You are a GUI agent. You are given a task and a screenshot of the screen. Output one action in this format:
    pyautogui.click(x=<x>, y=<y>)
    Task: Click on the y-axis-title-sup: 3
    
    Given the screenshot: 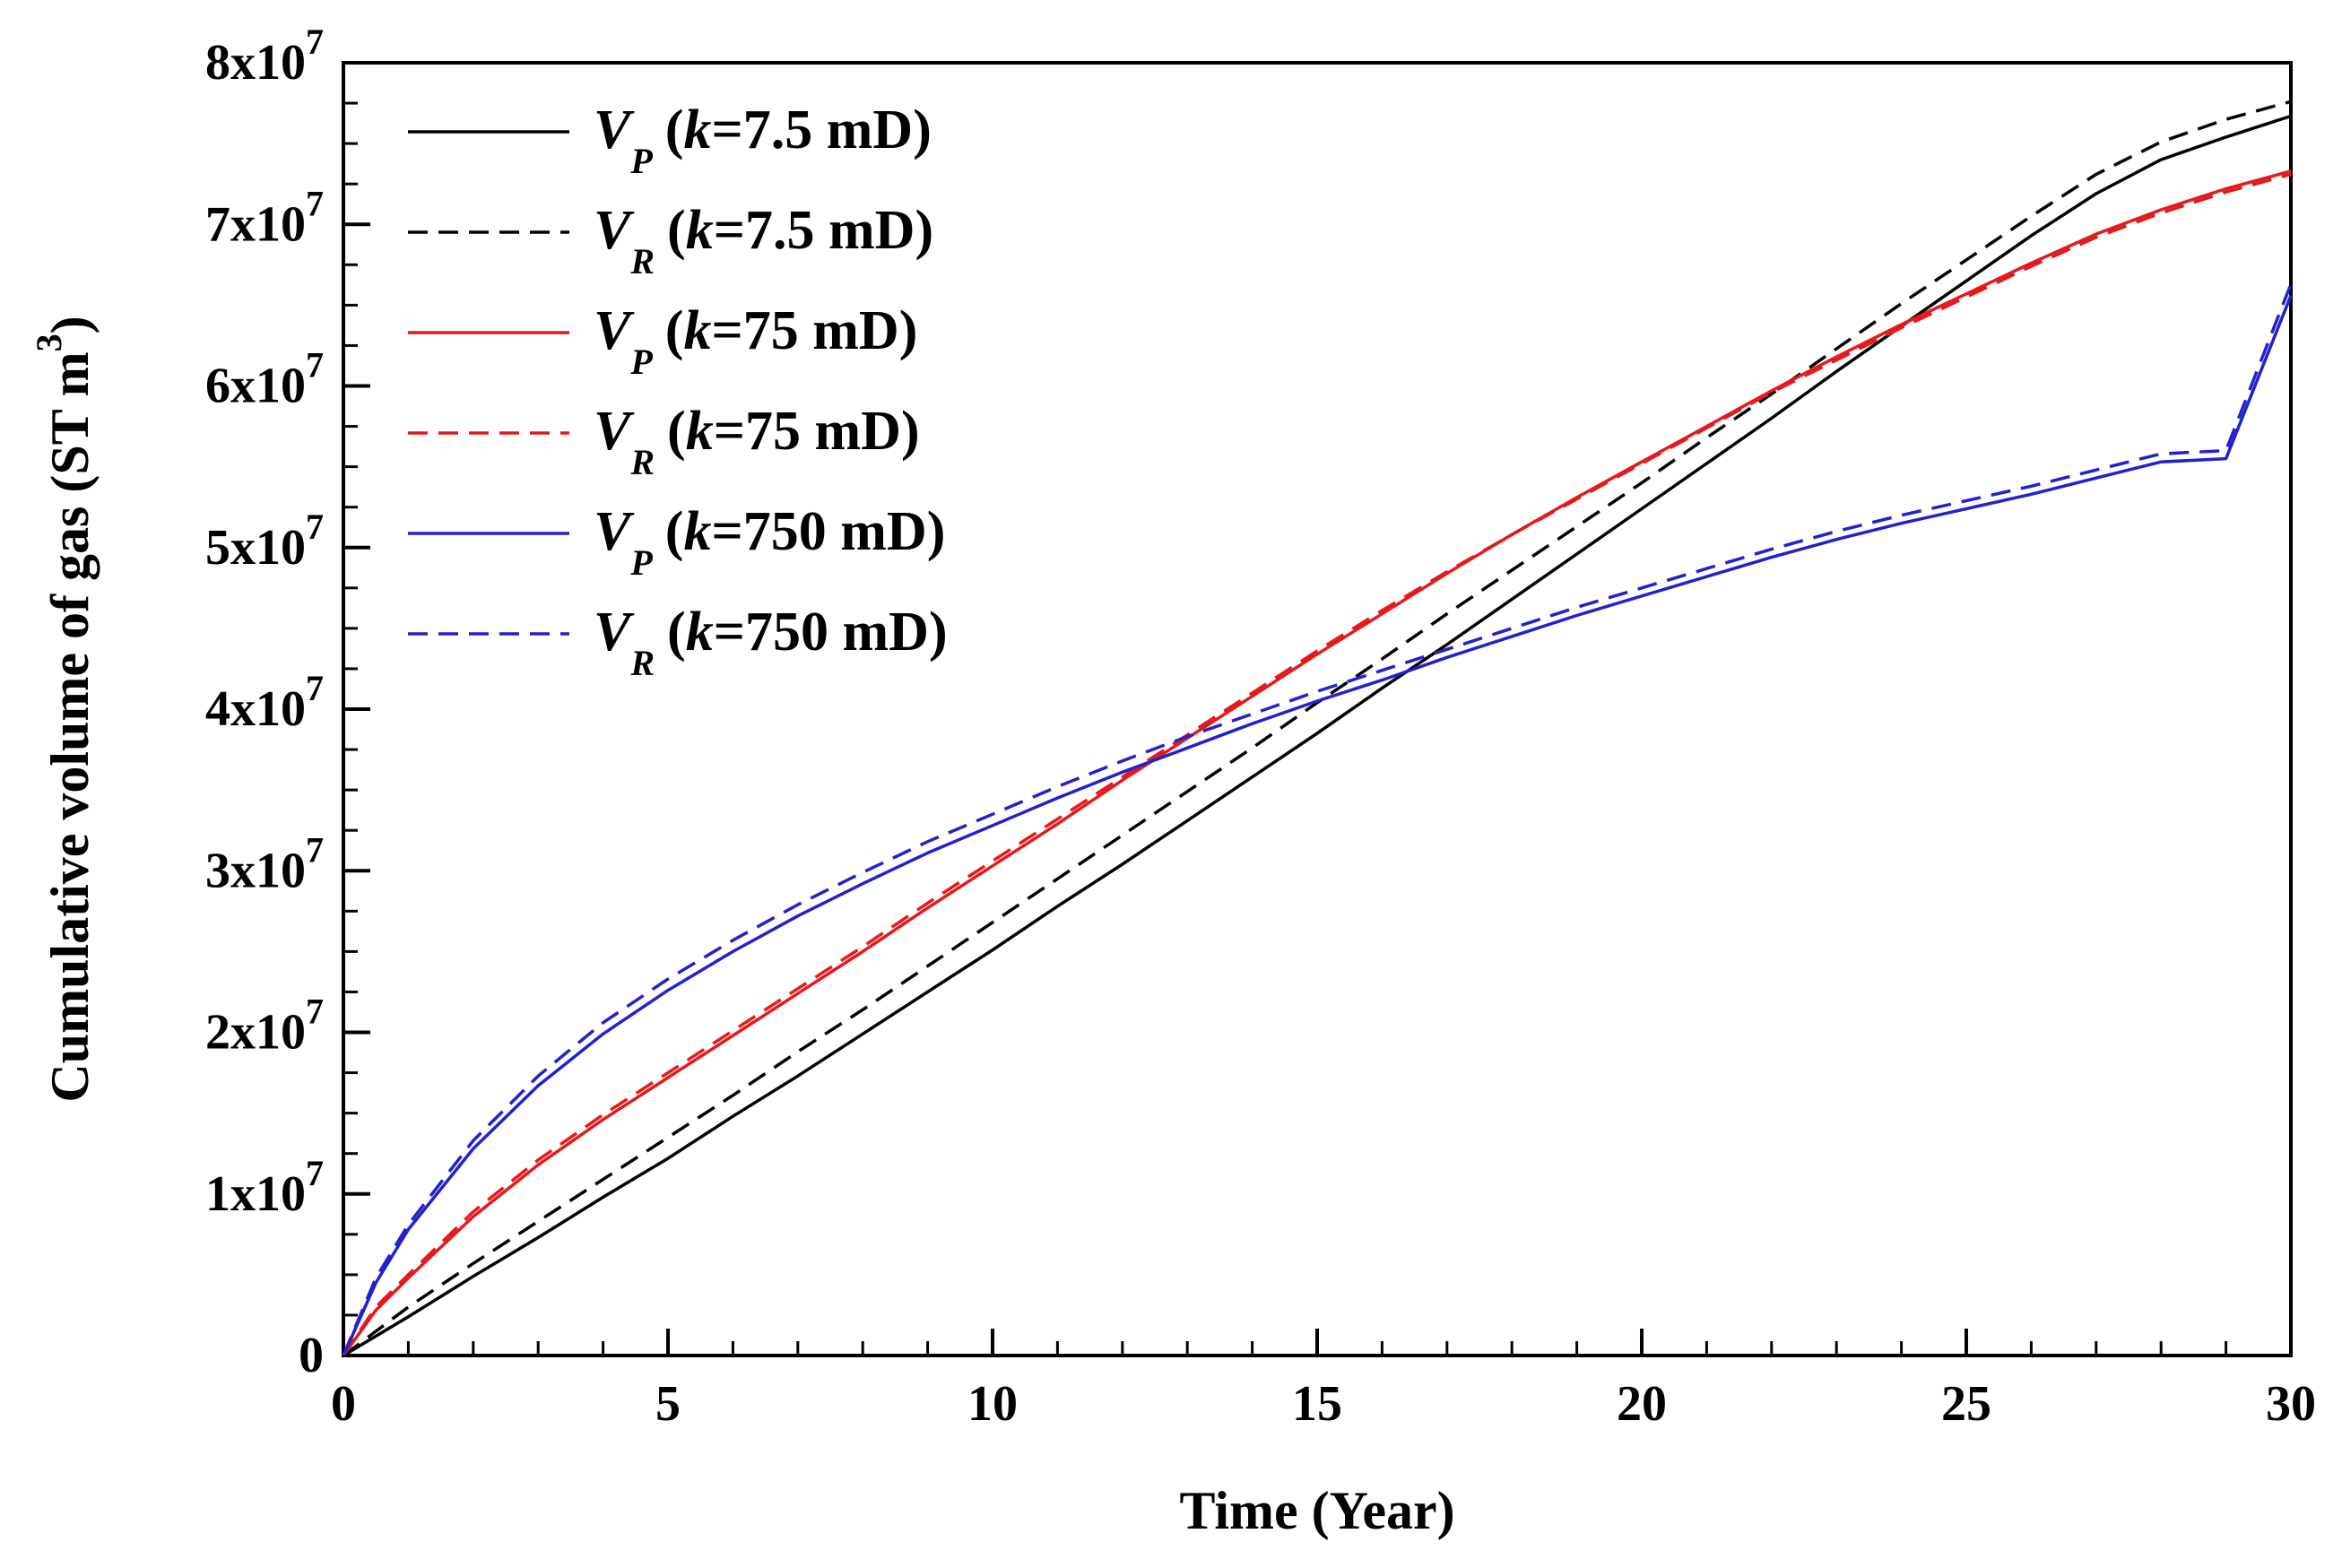 What is the action you would take?
    pyautogui.click(x=49, y=342)
    